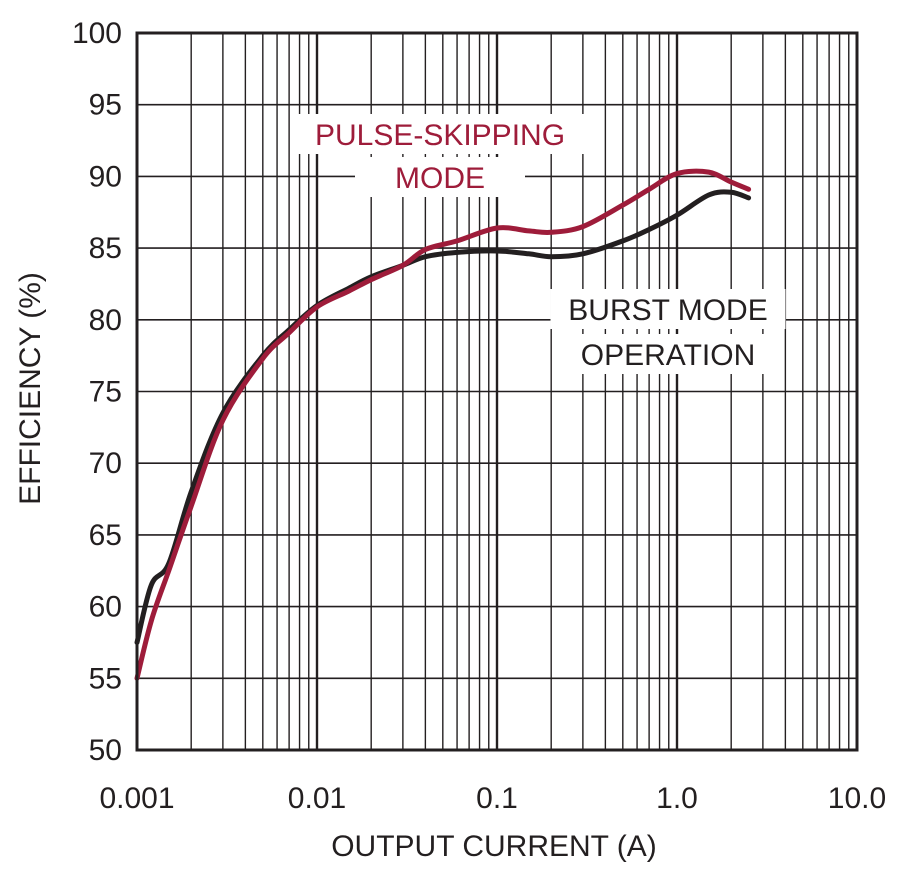  What do you see at coordinates (105, 105) in the screenshot?
I see `y-tick-label: 95` at bounding box center [105, 105].